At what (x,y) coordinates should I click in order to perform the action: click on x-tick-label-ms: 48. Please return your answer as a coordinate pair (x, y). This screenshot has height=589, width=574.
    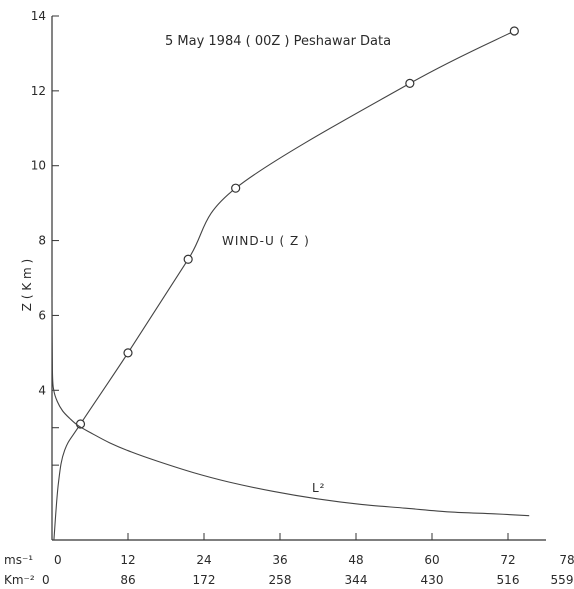
    Looking at the image, I should click on (355, 560).